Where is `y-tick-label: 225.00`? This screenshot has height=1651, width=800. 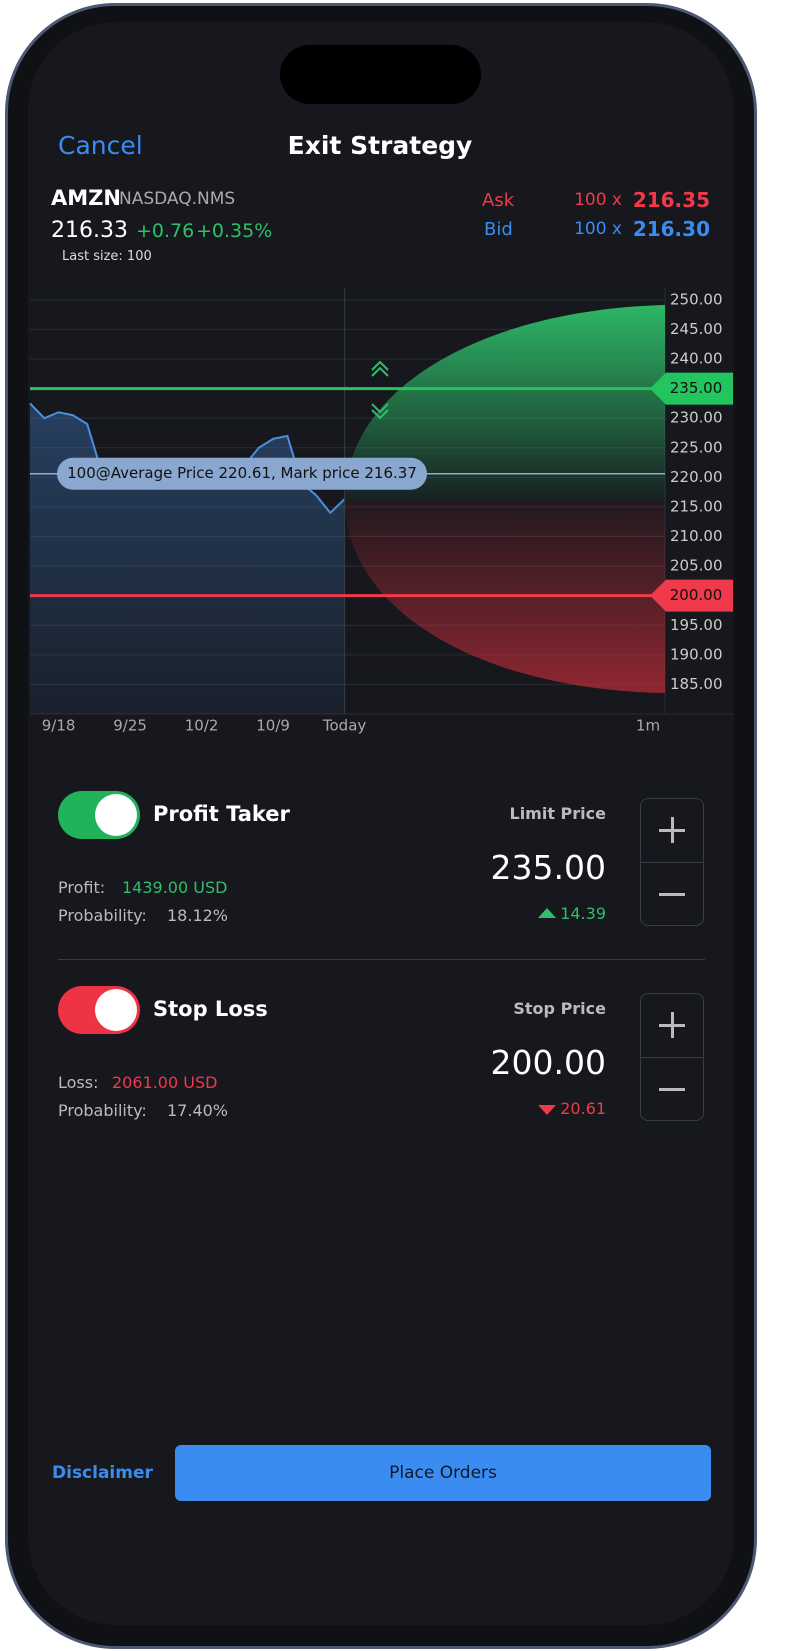
y-tick-label: 225.00 is located at coordinates (696, 447).